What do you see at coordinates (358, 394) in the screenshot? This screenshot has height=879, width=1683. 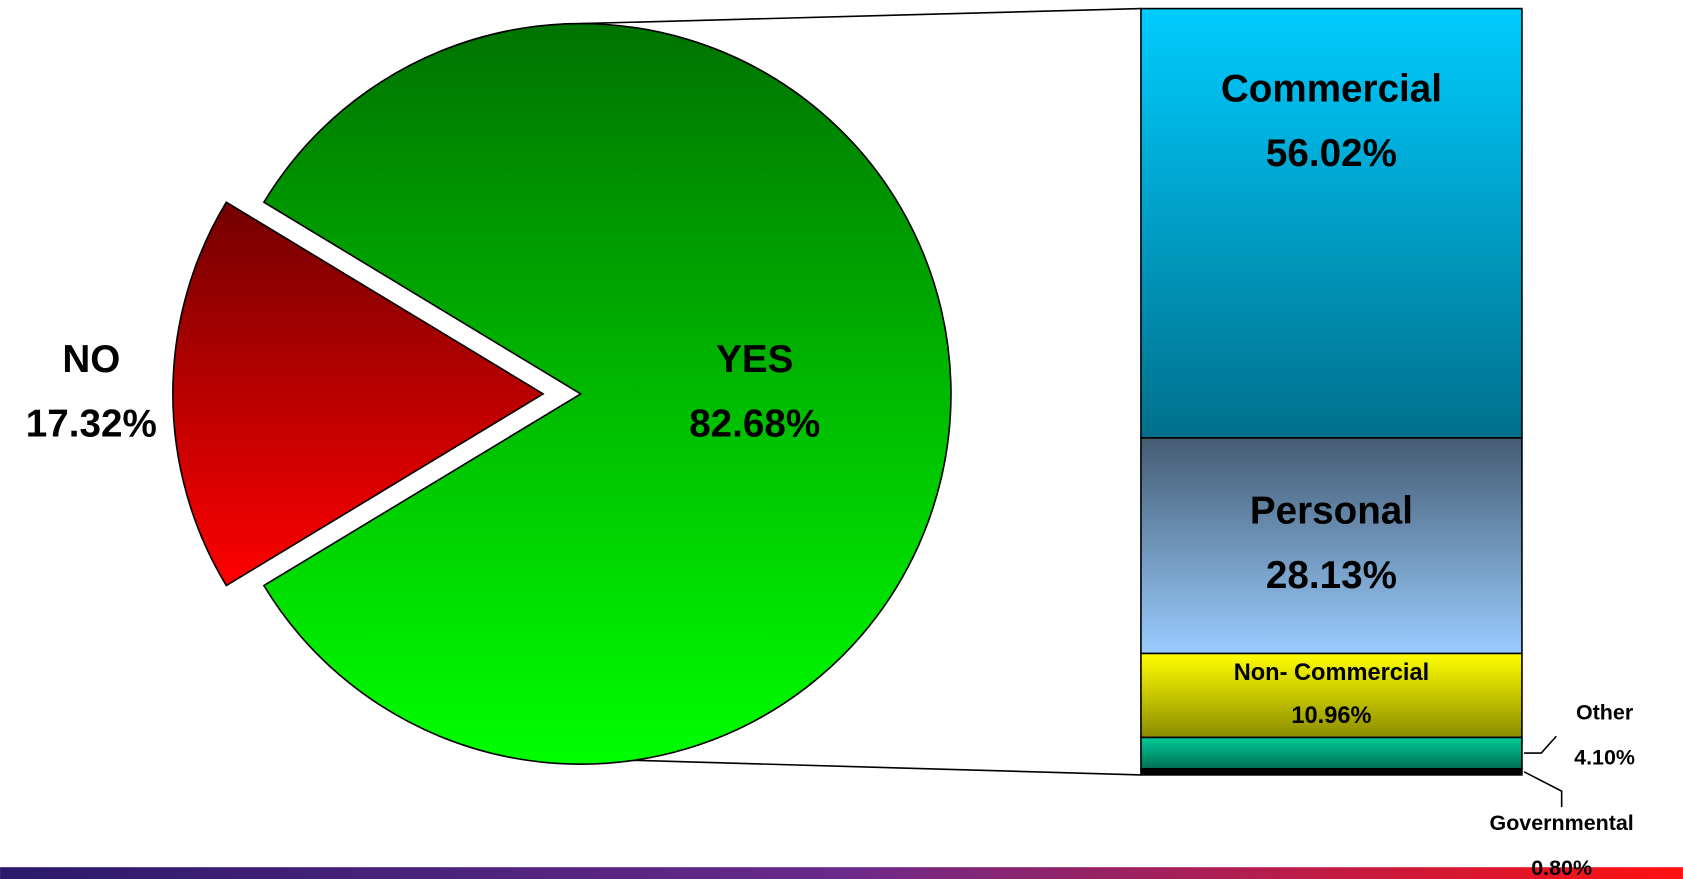 I see `pie-slice` at bounding box center [358, 394].